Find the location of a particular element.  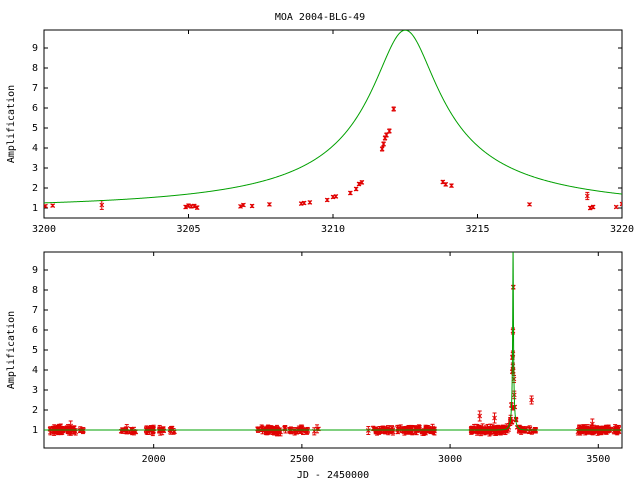

x-tick-label: 3200 is located at coordinates (44, 229).